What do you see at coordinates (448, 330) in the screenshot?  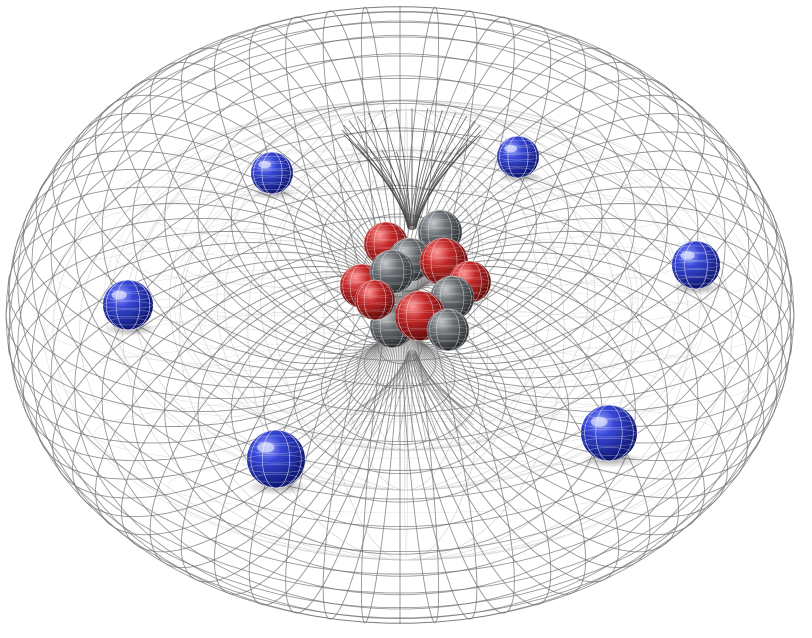 I see `neutron` at bounding box center [448, 330].